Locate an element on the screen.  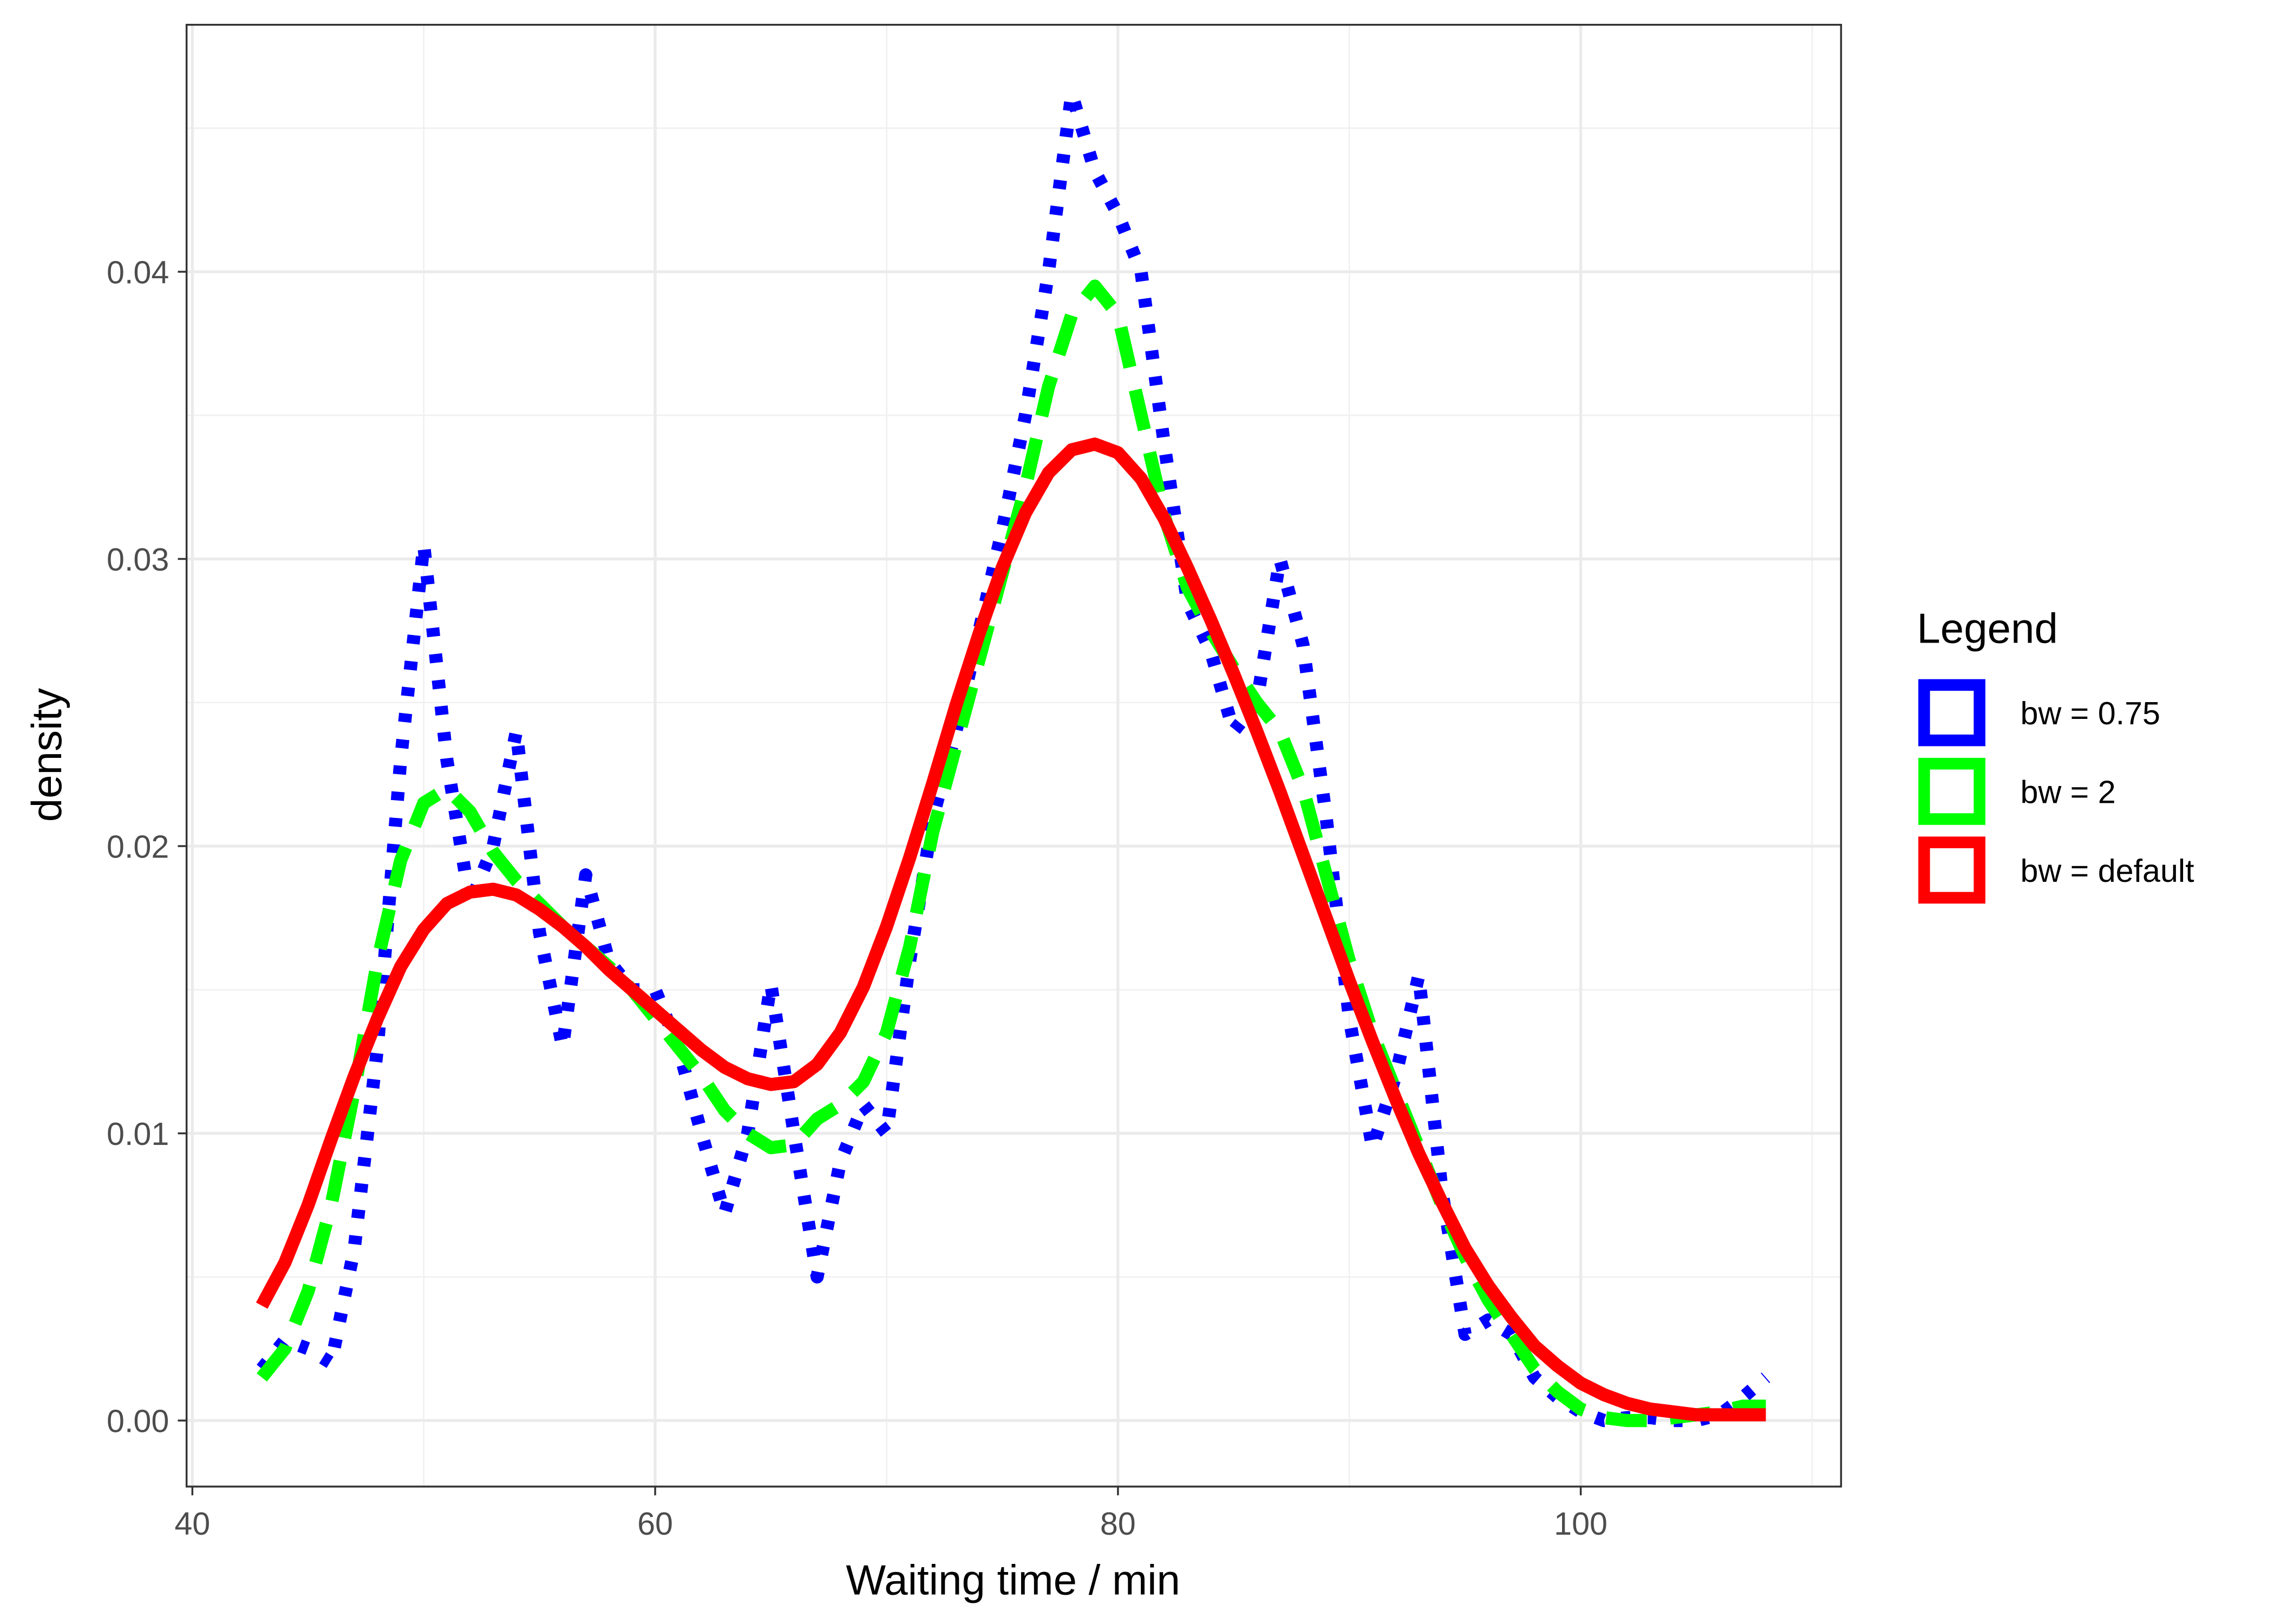
x-tick-label: 60 is located at coordinates (655, 1523).